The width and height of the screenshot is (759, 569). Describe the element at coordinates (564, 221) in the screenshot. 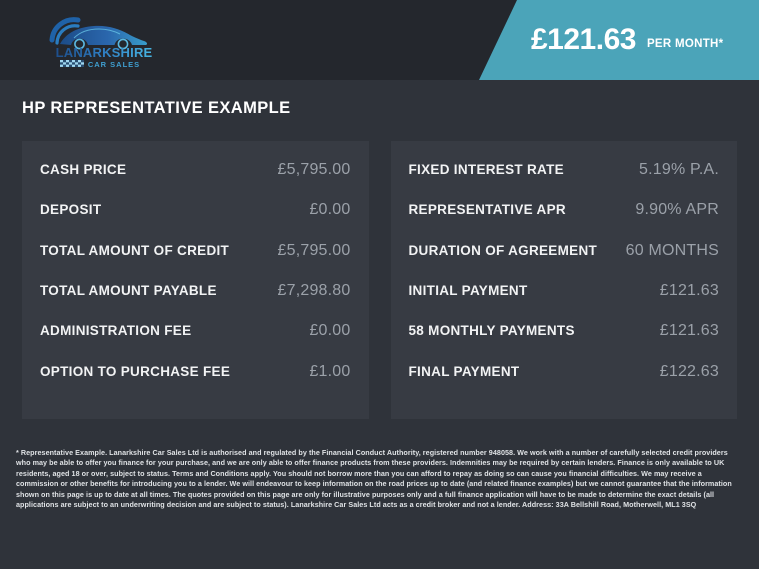

I see `table-row: REPRESENTATIVE APR 9.90% APR` at that location.